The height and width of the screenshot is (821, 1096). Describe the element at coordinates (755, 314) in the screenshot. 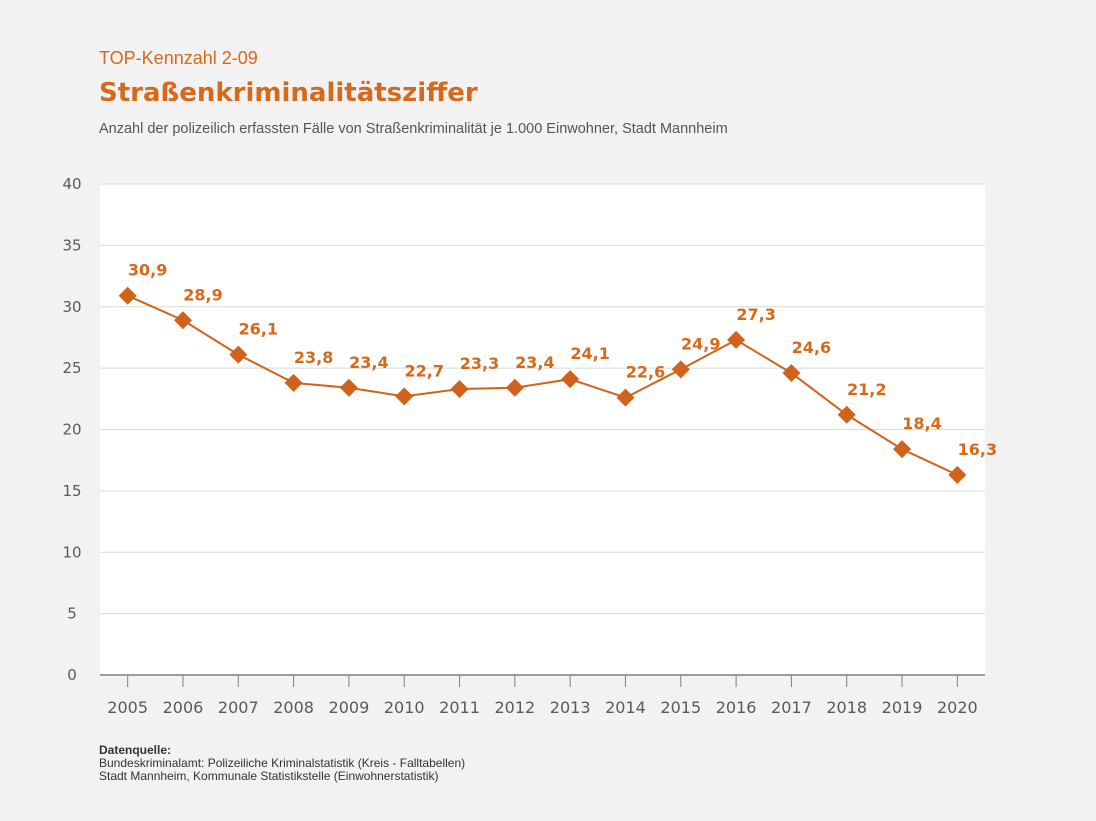

I see `data-label: 27,3` at that location.